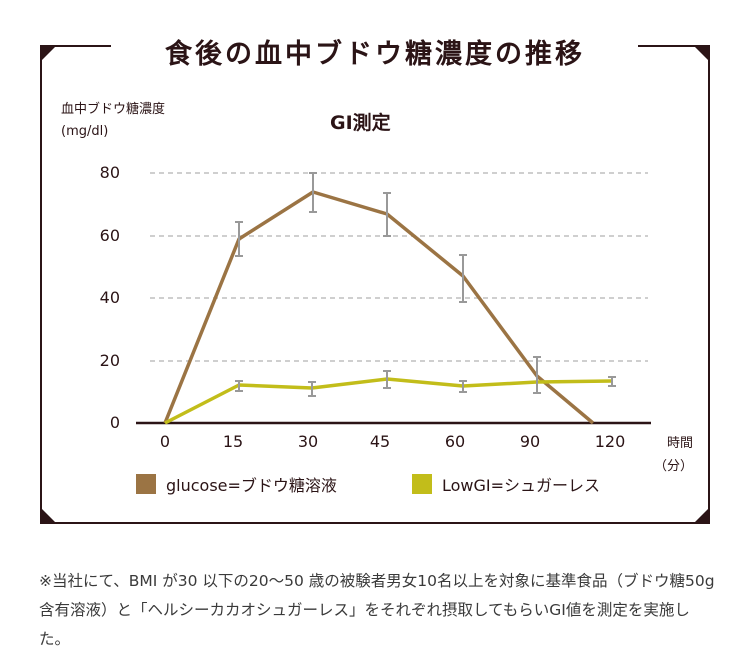  I want to click on x-axis-label: 時間 （分）, so click(673, 455).